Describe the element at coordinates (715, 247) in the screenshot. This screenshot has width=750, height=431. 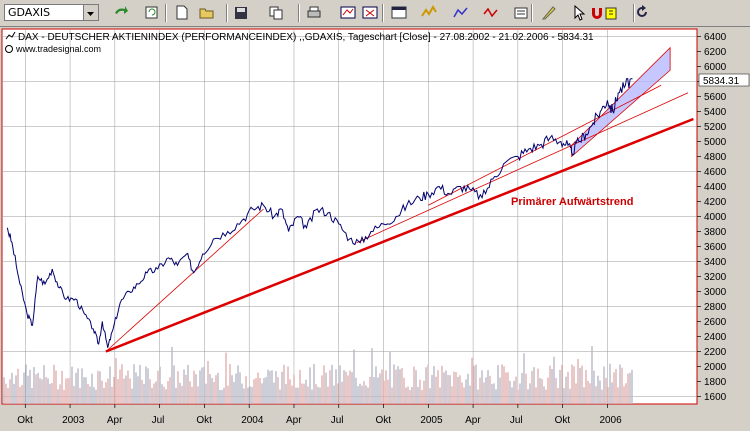
I see `y-tick-label: 3600` at that location.